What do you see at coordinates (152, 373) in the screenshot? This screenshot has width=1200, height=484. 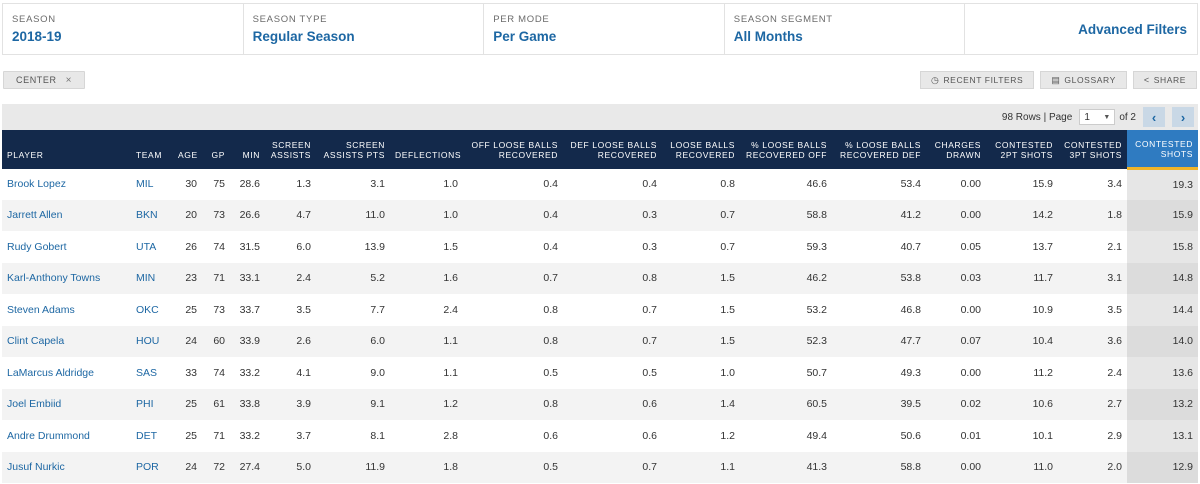 I see `team-link: SAS` at bounding box center [152, 373].